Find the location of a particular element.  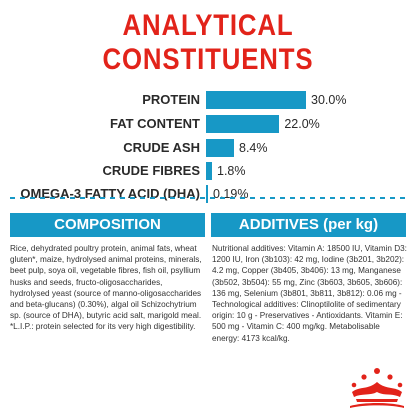

heading-analytical: ANALYTICAL is located at coordinates (208, 25).